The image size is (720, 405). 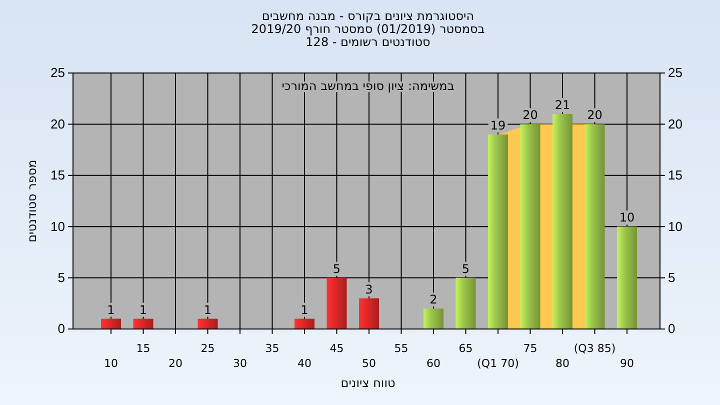 I want to click on data-label: 3, so click(x=369, y=289).